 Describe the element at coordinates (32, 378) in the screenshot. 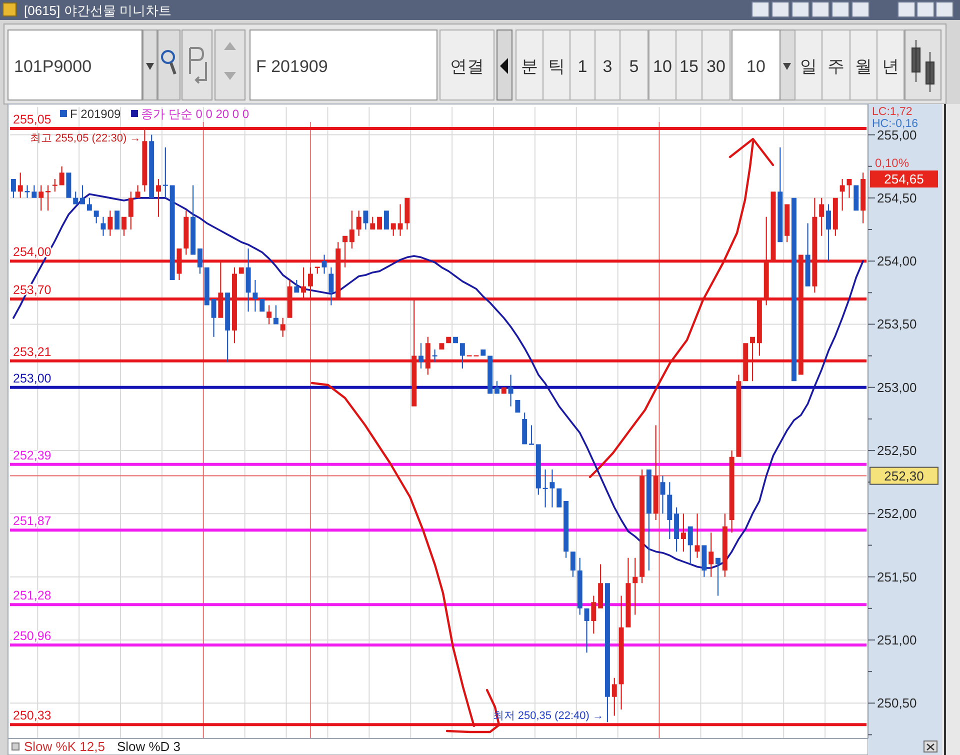

I see `ref-line-label: 253,00` at that location.